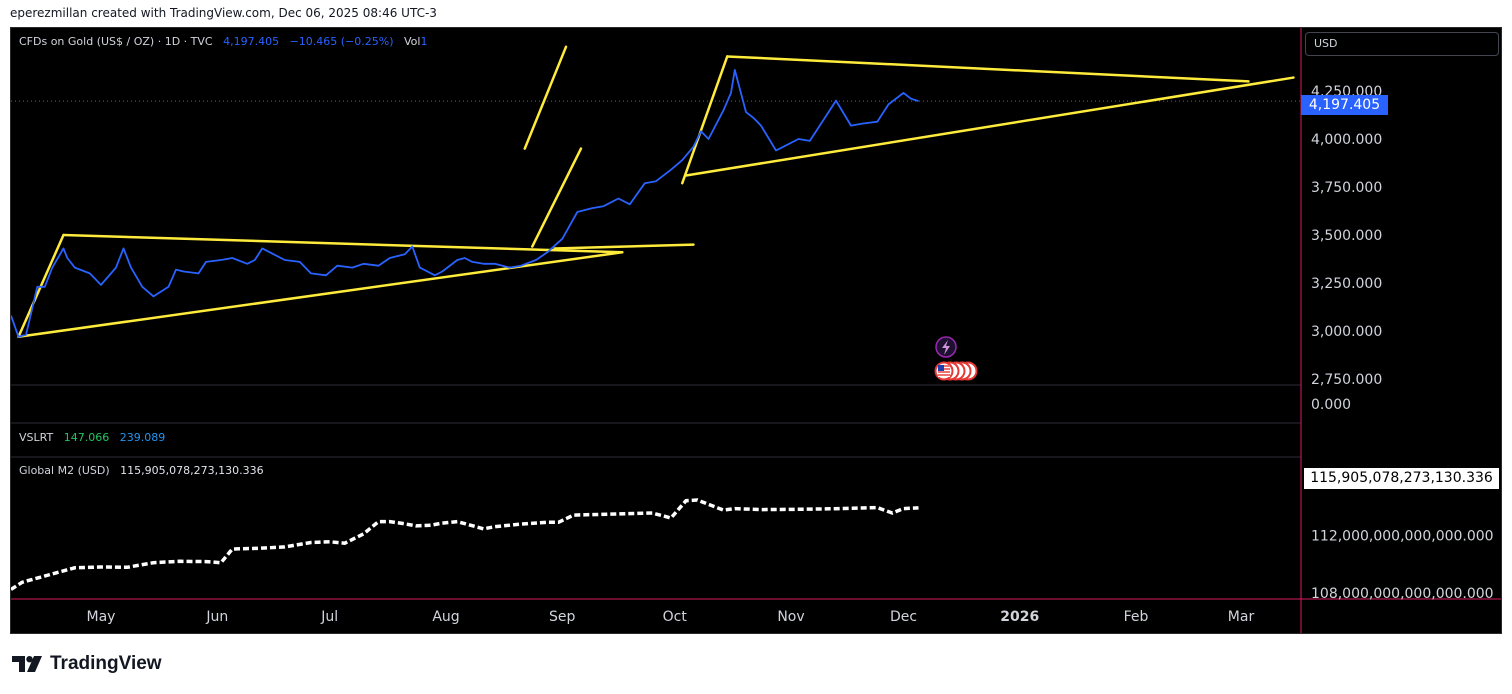 The width and height of the screenshot is (1512, 694). What do you see at coordinates (1344, 105) in the screenshot?
I see `last-price-label: 4,197.405` at bounding box center [1344, 105].